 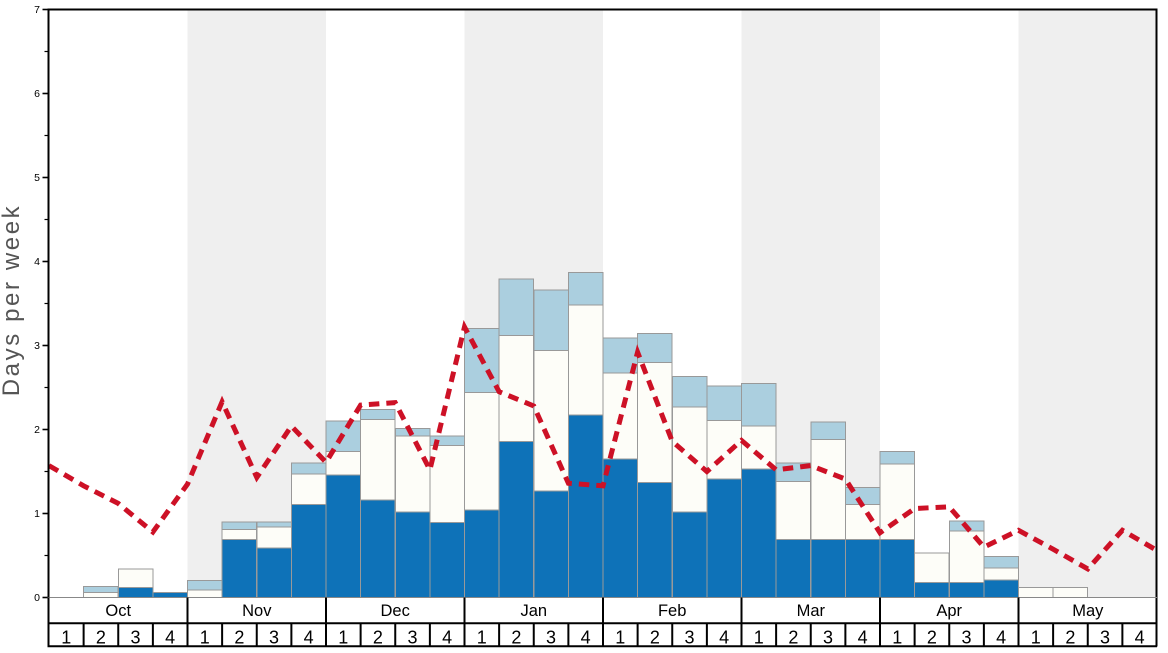 What do you see at coordinates (672, 611) in the screenshot?
I see `svg-text: Feb` at bounding box center [672, 611].